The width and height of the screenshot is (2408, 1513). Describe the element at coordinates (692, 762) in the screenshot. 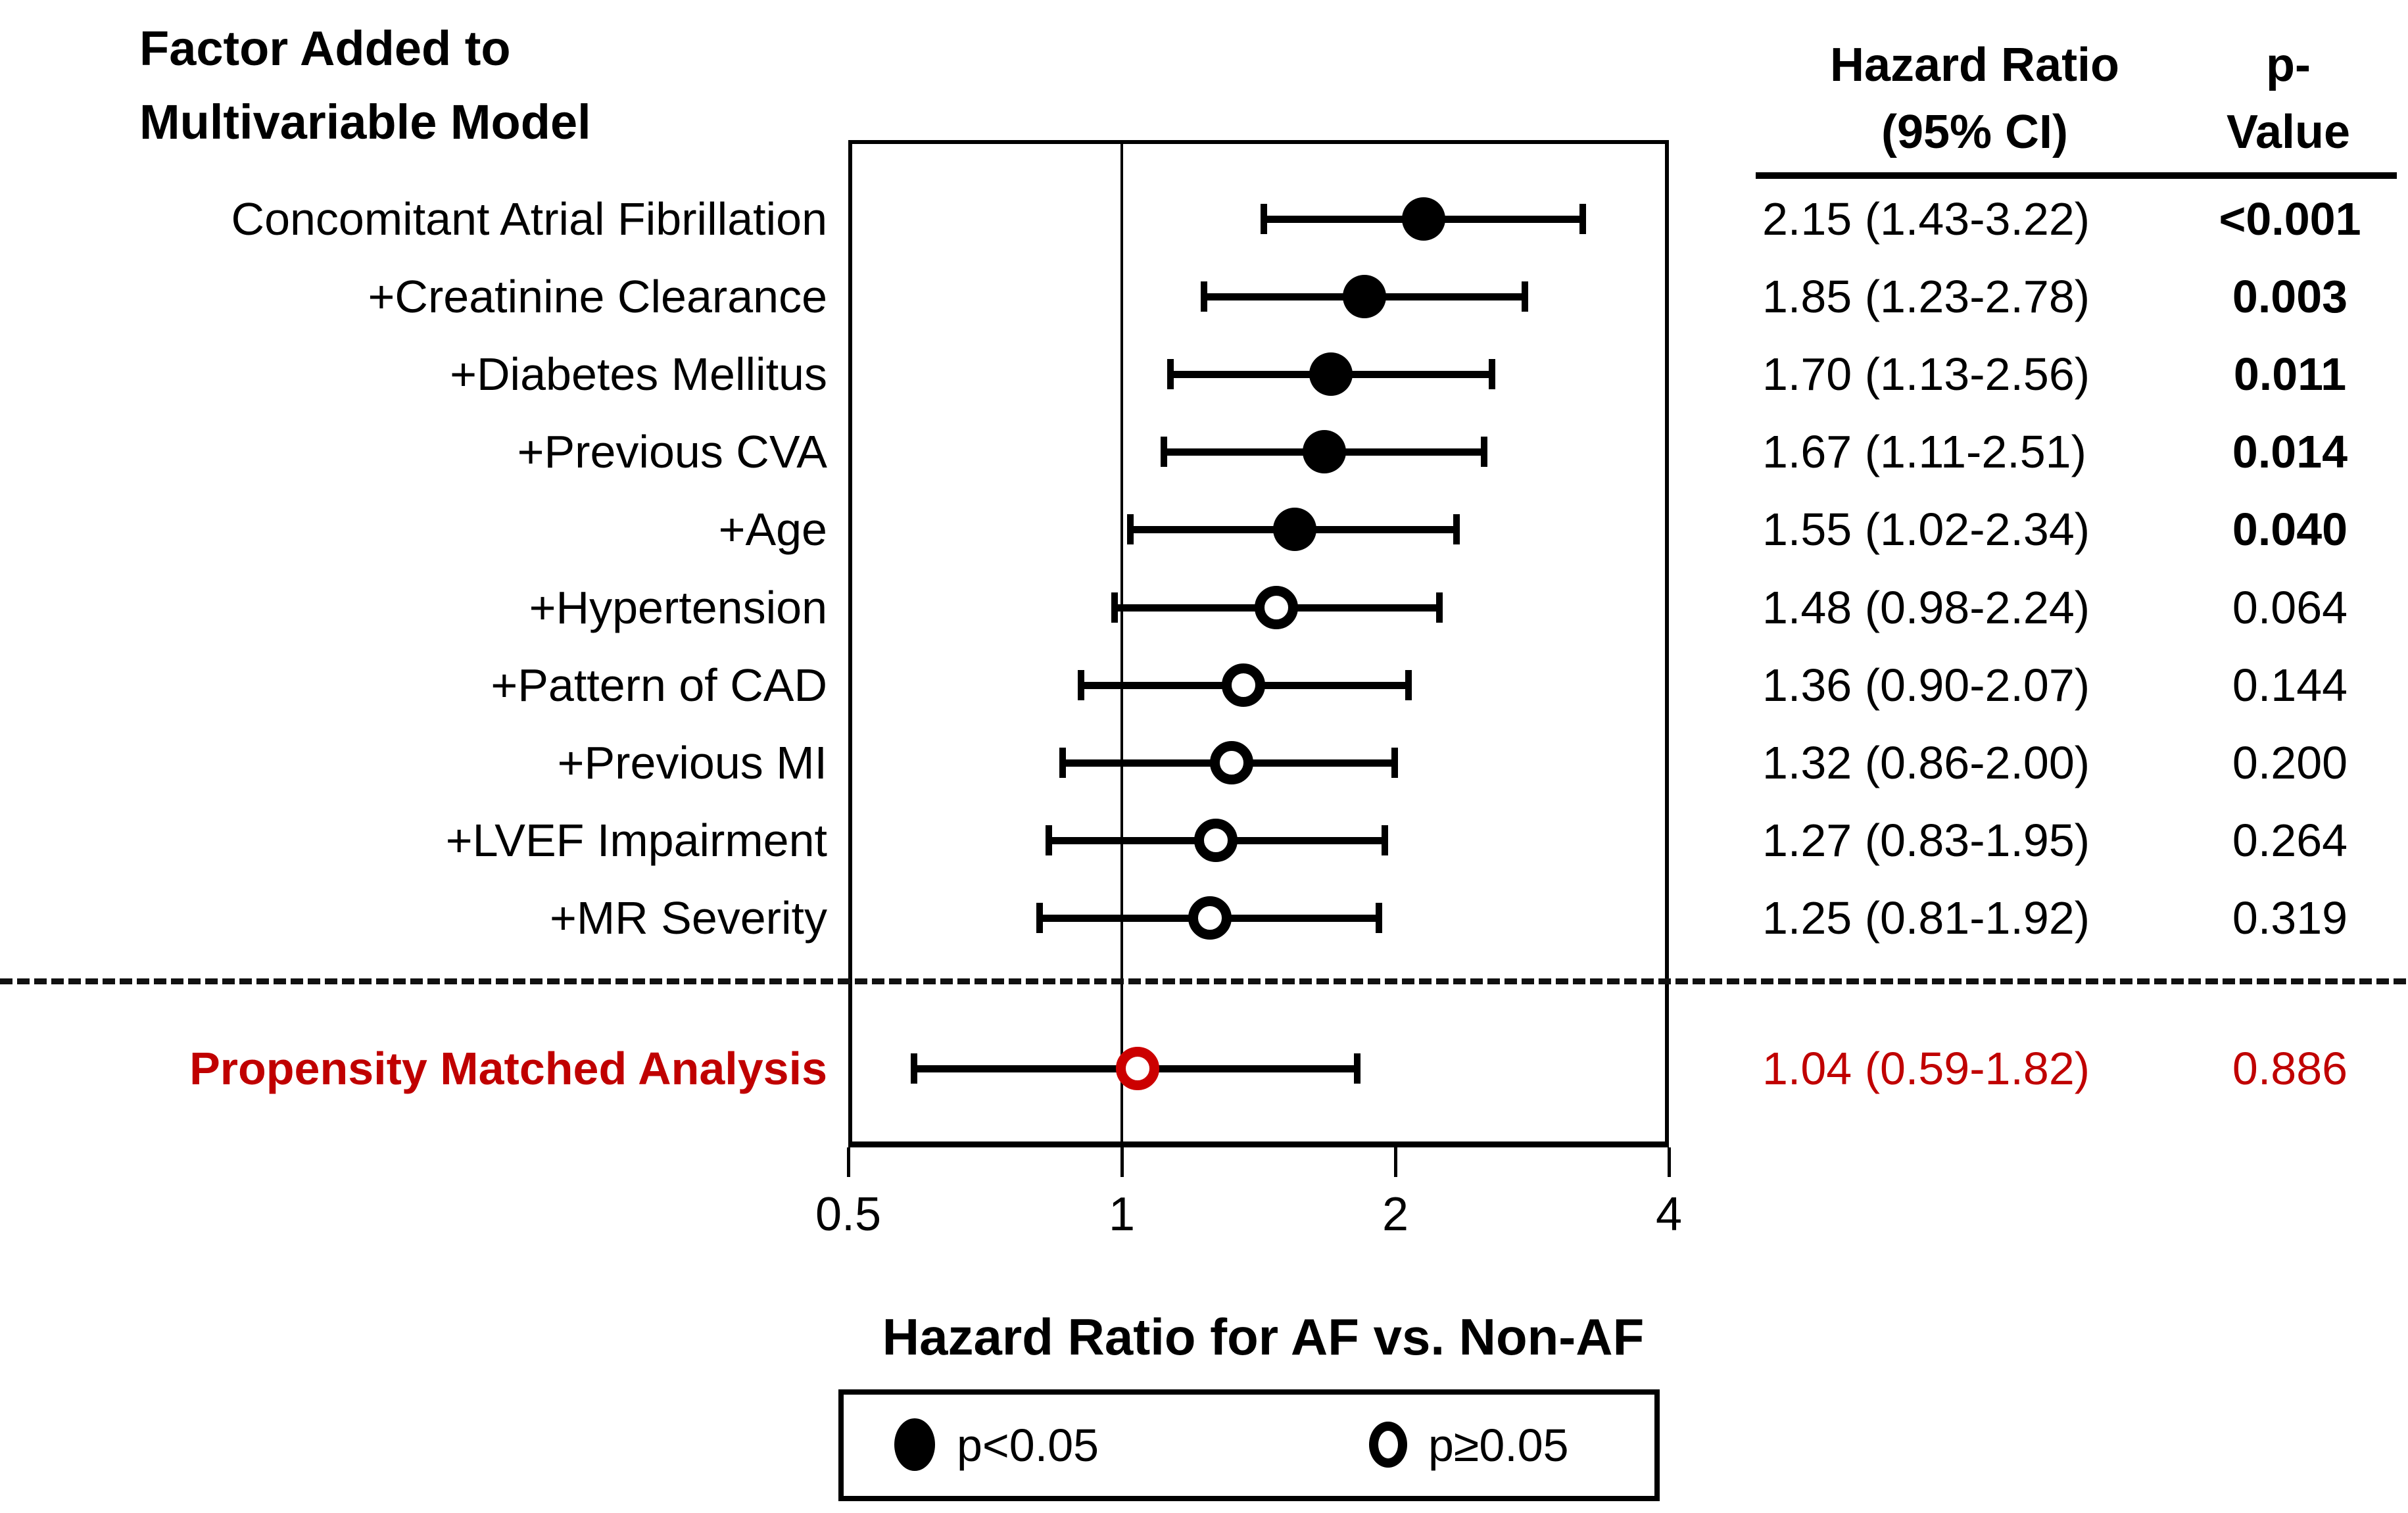

I see `forest-row-label: +Previous MI` at that location.